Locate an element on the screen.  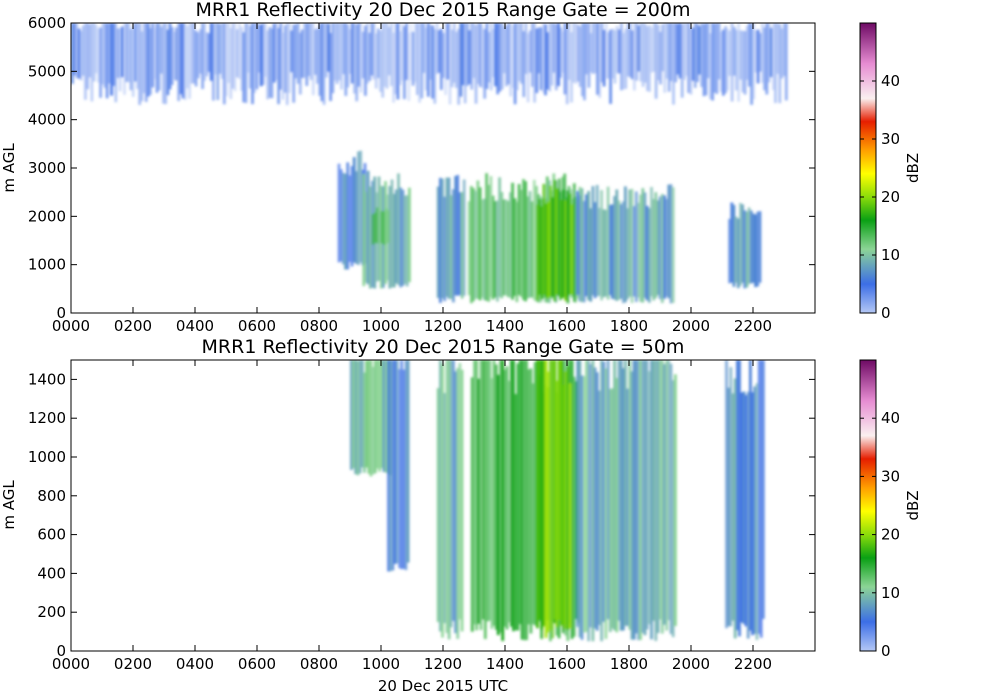
x-tick-label: 1400 is located at coordinates (505, 326).